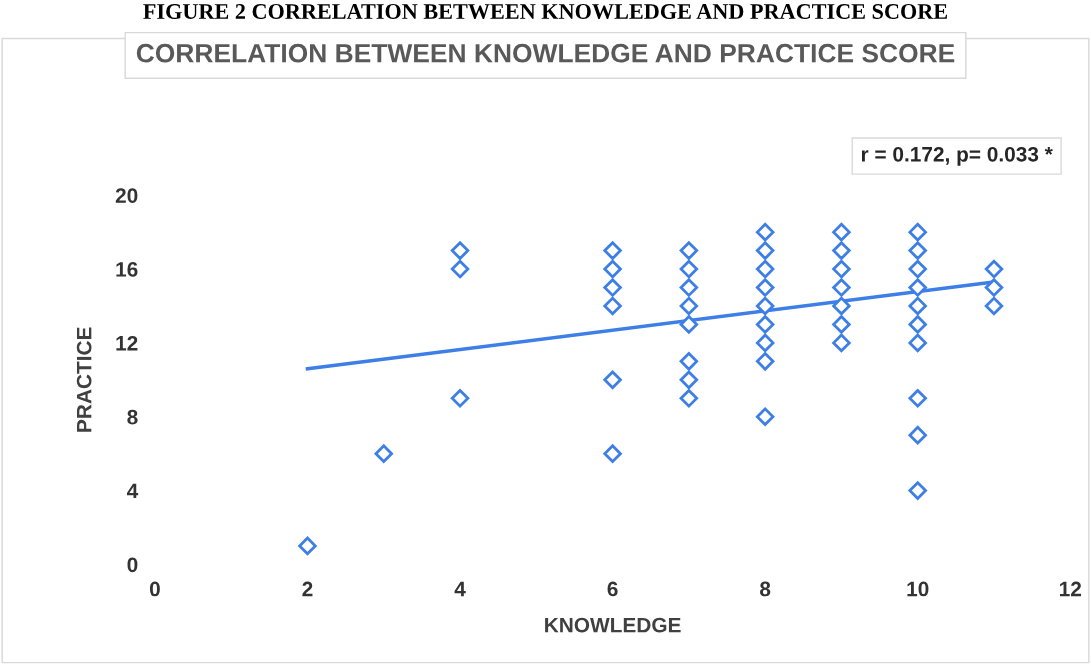 The height and width of the screenshot is (664, 1091). What do you see at coordinates (545, 53) in the screenshot?
I see `chart-title: CORRELATION BETWEEN KNOWLEDGE AND PRACTICE SCORE` at bounding box center [545, 53].